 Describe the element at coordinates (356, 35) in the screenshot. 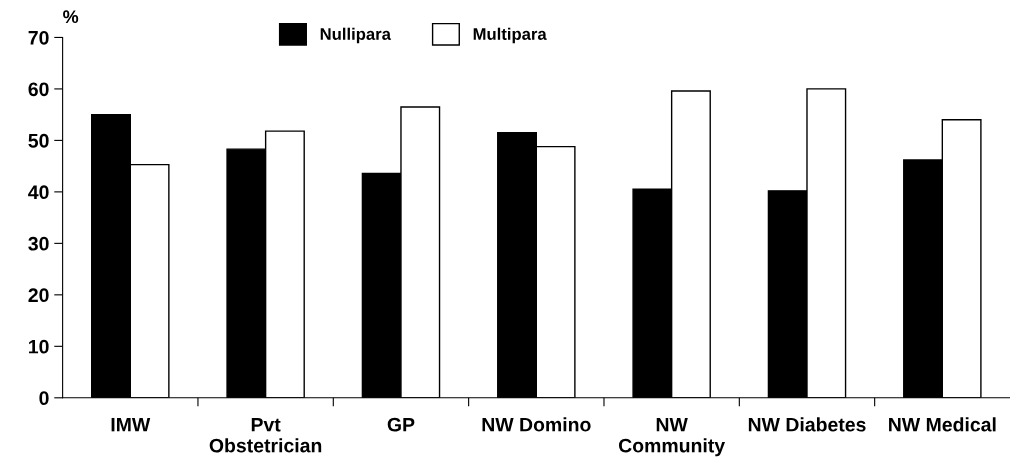

I see `legend-label: Nullipara` at that location.